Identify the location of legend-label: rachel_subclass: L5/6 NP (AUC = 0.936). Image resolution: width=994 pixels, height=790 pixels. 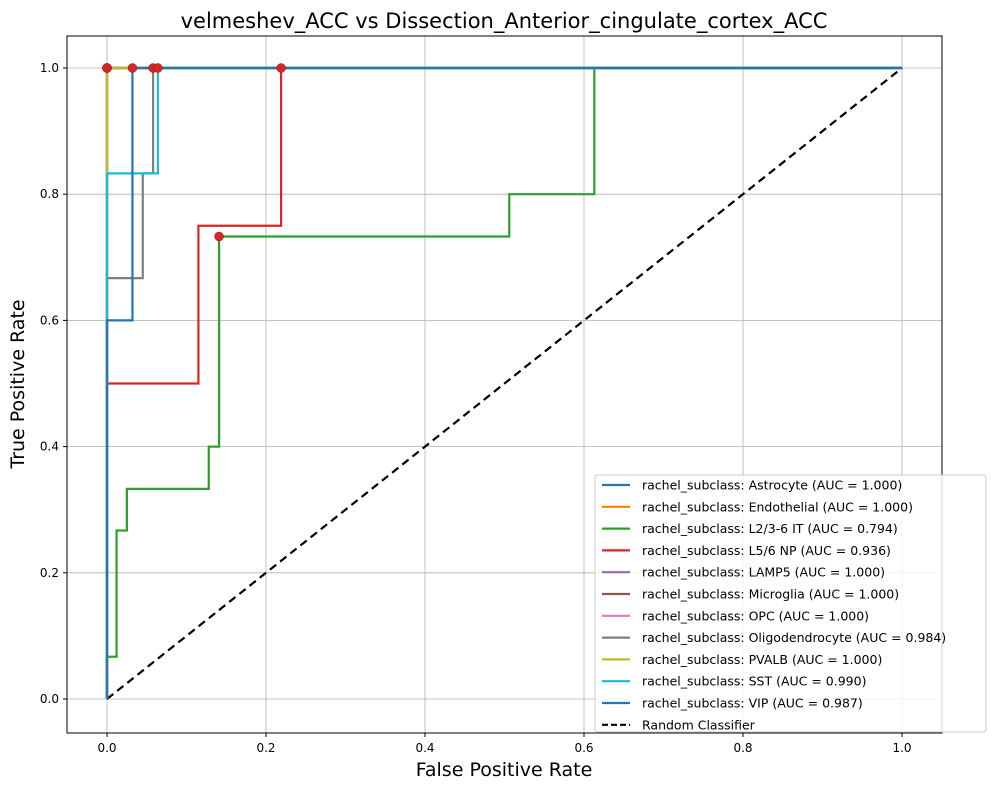
(766, 550).